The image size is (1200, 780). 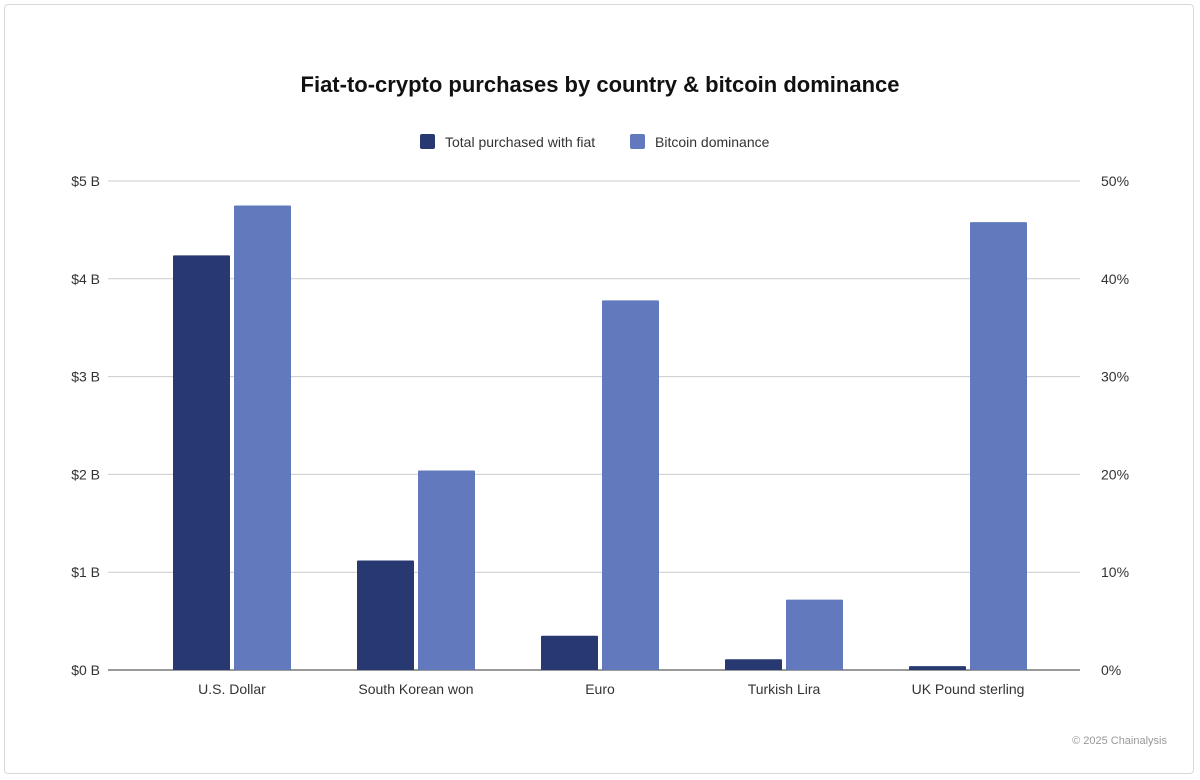 What do you see at coordinates (85, 670) in the screenshot?
I see `y-left-tick: $0 B` at bounding box center [85, 670].